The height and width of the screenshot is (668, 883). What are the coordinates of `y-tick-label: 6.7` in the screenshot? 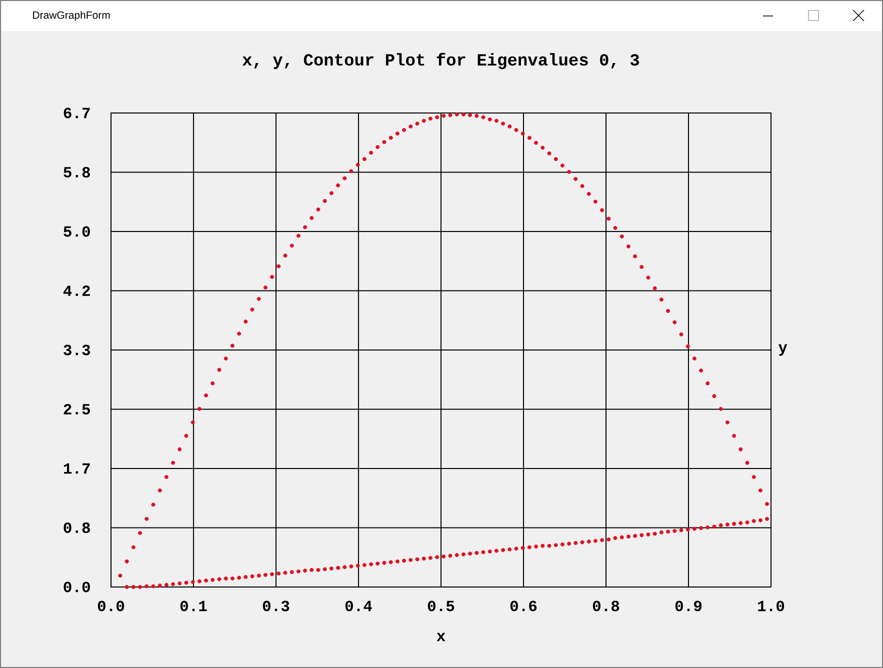 It's located at (77, 113).